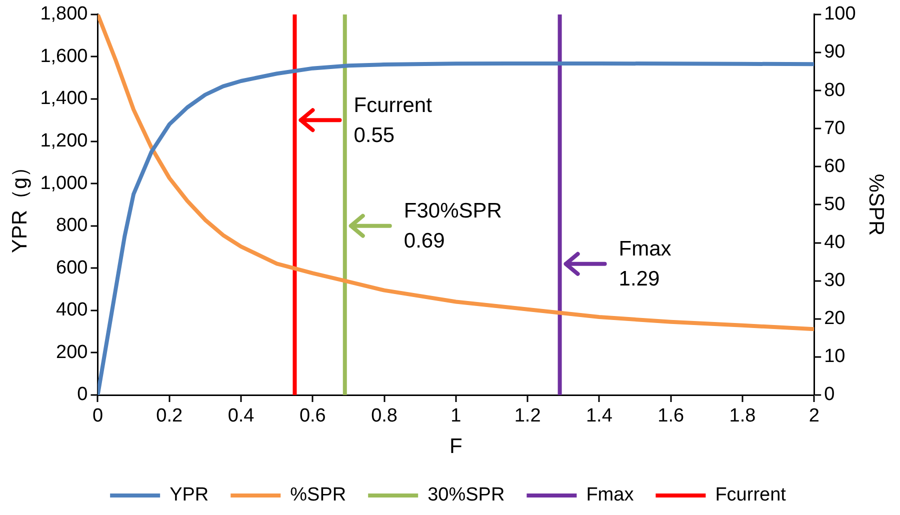 The image size is (900, 515). Describe the element at coordinates (742, 416) in the screenshot. I see `x-tick-label: 1.8` at that location.